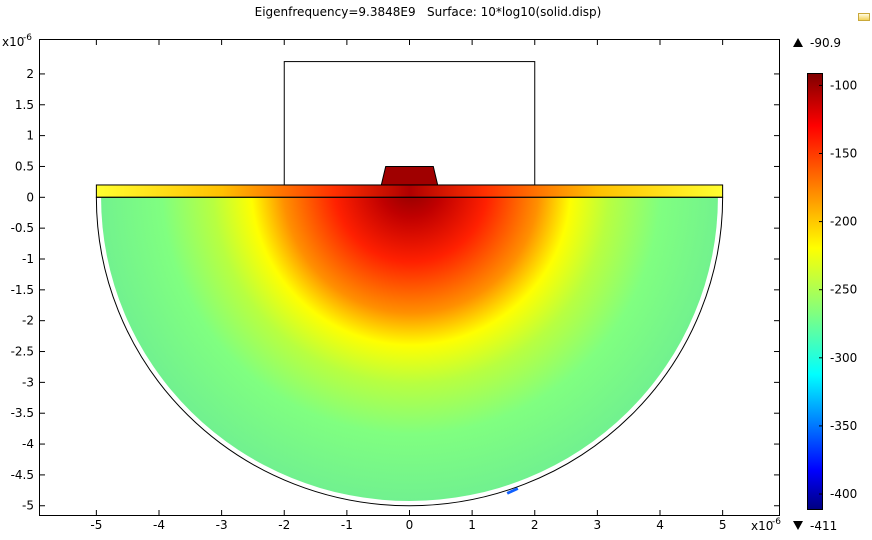  I want to click on layer-field, so click(409, 191).